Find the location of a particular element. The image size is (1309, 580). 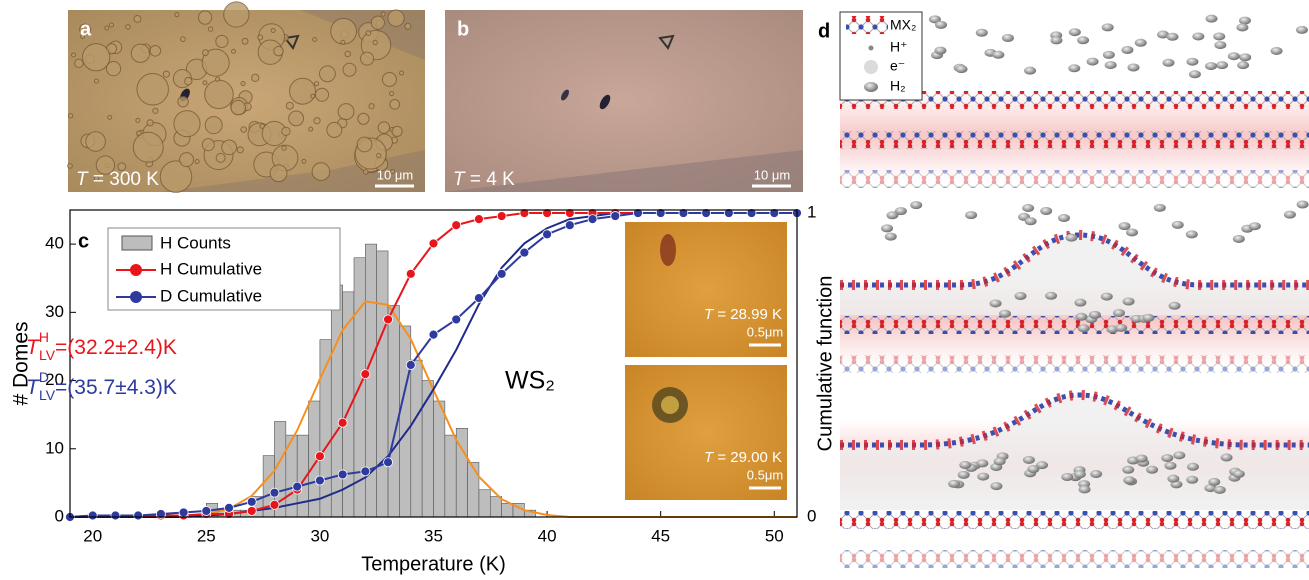

y-axis-label: # Domes is located at coordinates (21, 363).